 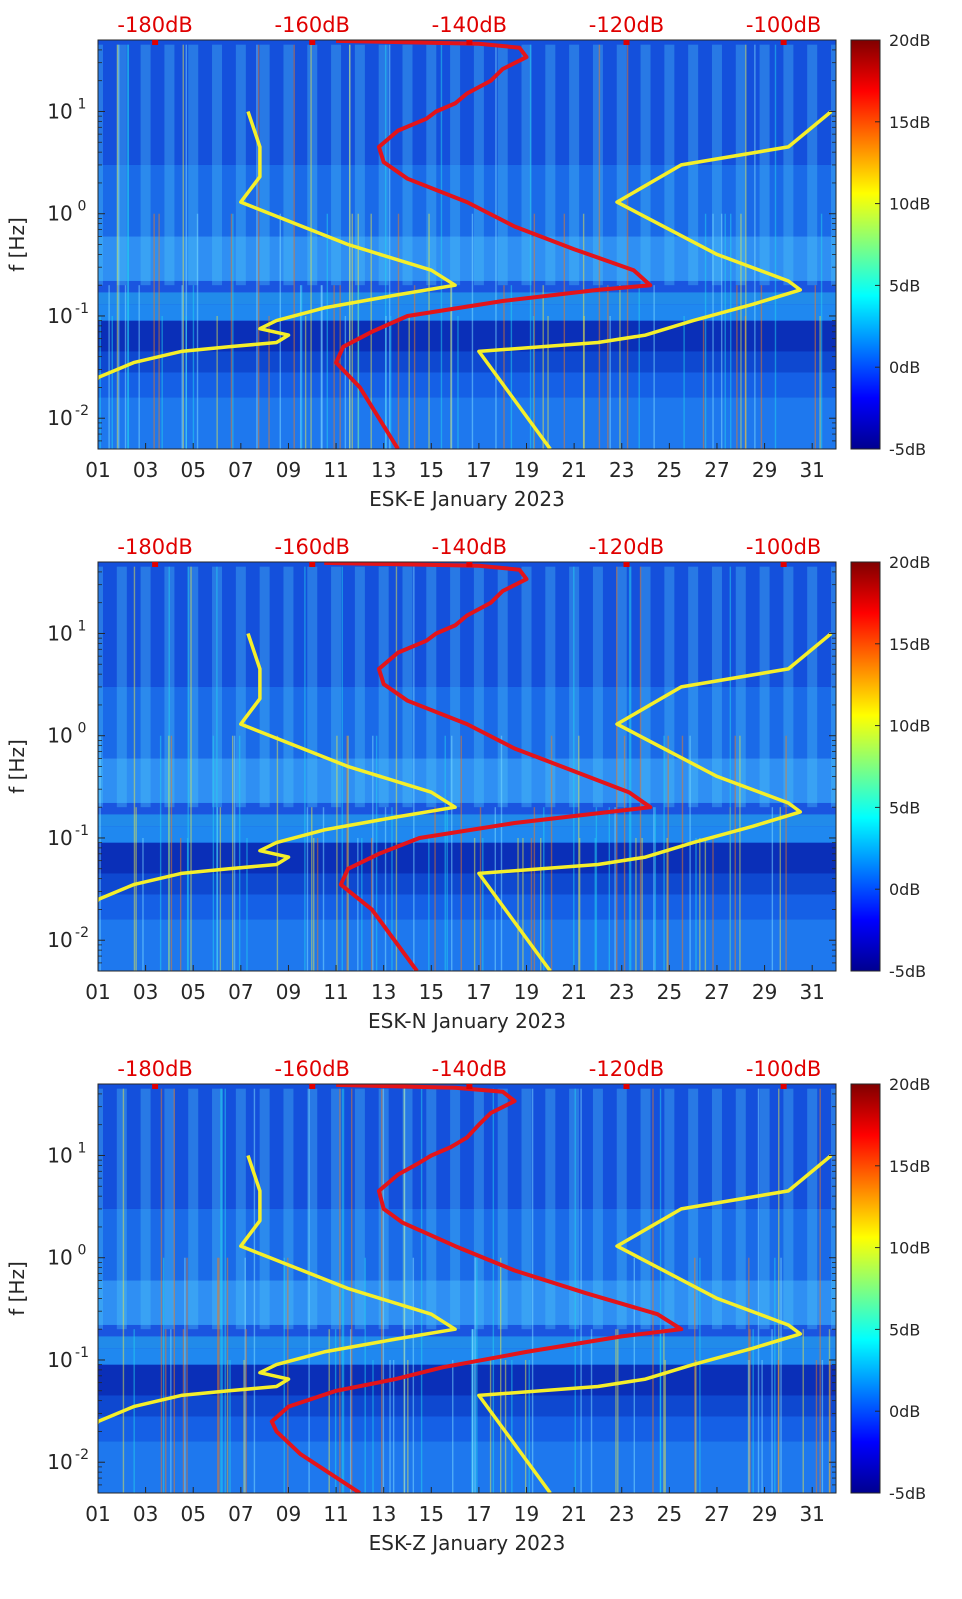 What do you see at coordinates (467, 499) in the screenshot?
I see `x-axis-title: ESK-E January 2023` at bounding box center [467, 499].